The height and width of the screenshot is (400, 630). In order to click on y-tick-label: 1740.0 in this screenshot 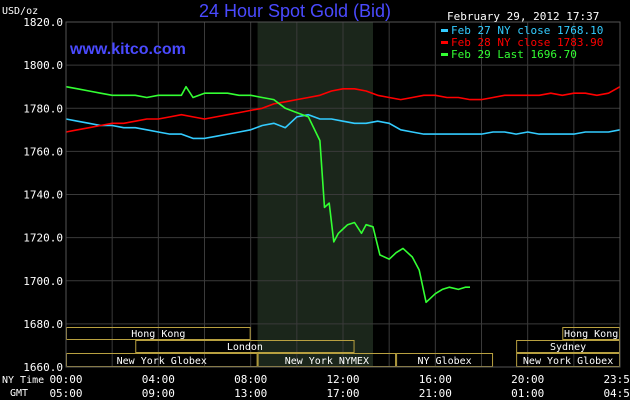, I will do `click(43, 195)`.